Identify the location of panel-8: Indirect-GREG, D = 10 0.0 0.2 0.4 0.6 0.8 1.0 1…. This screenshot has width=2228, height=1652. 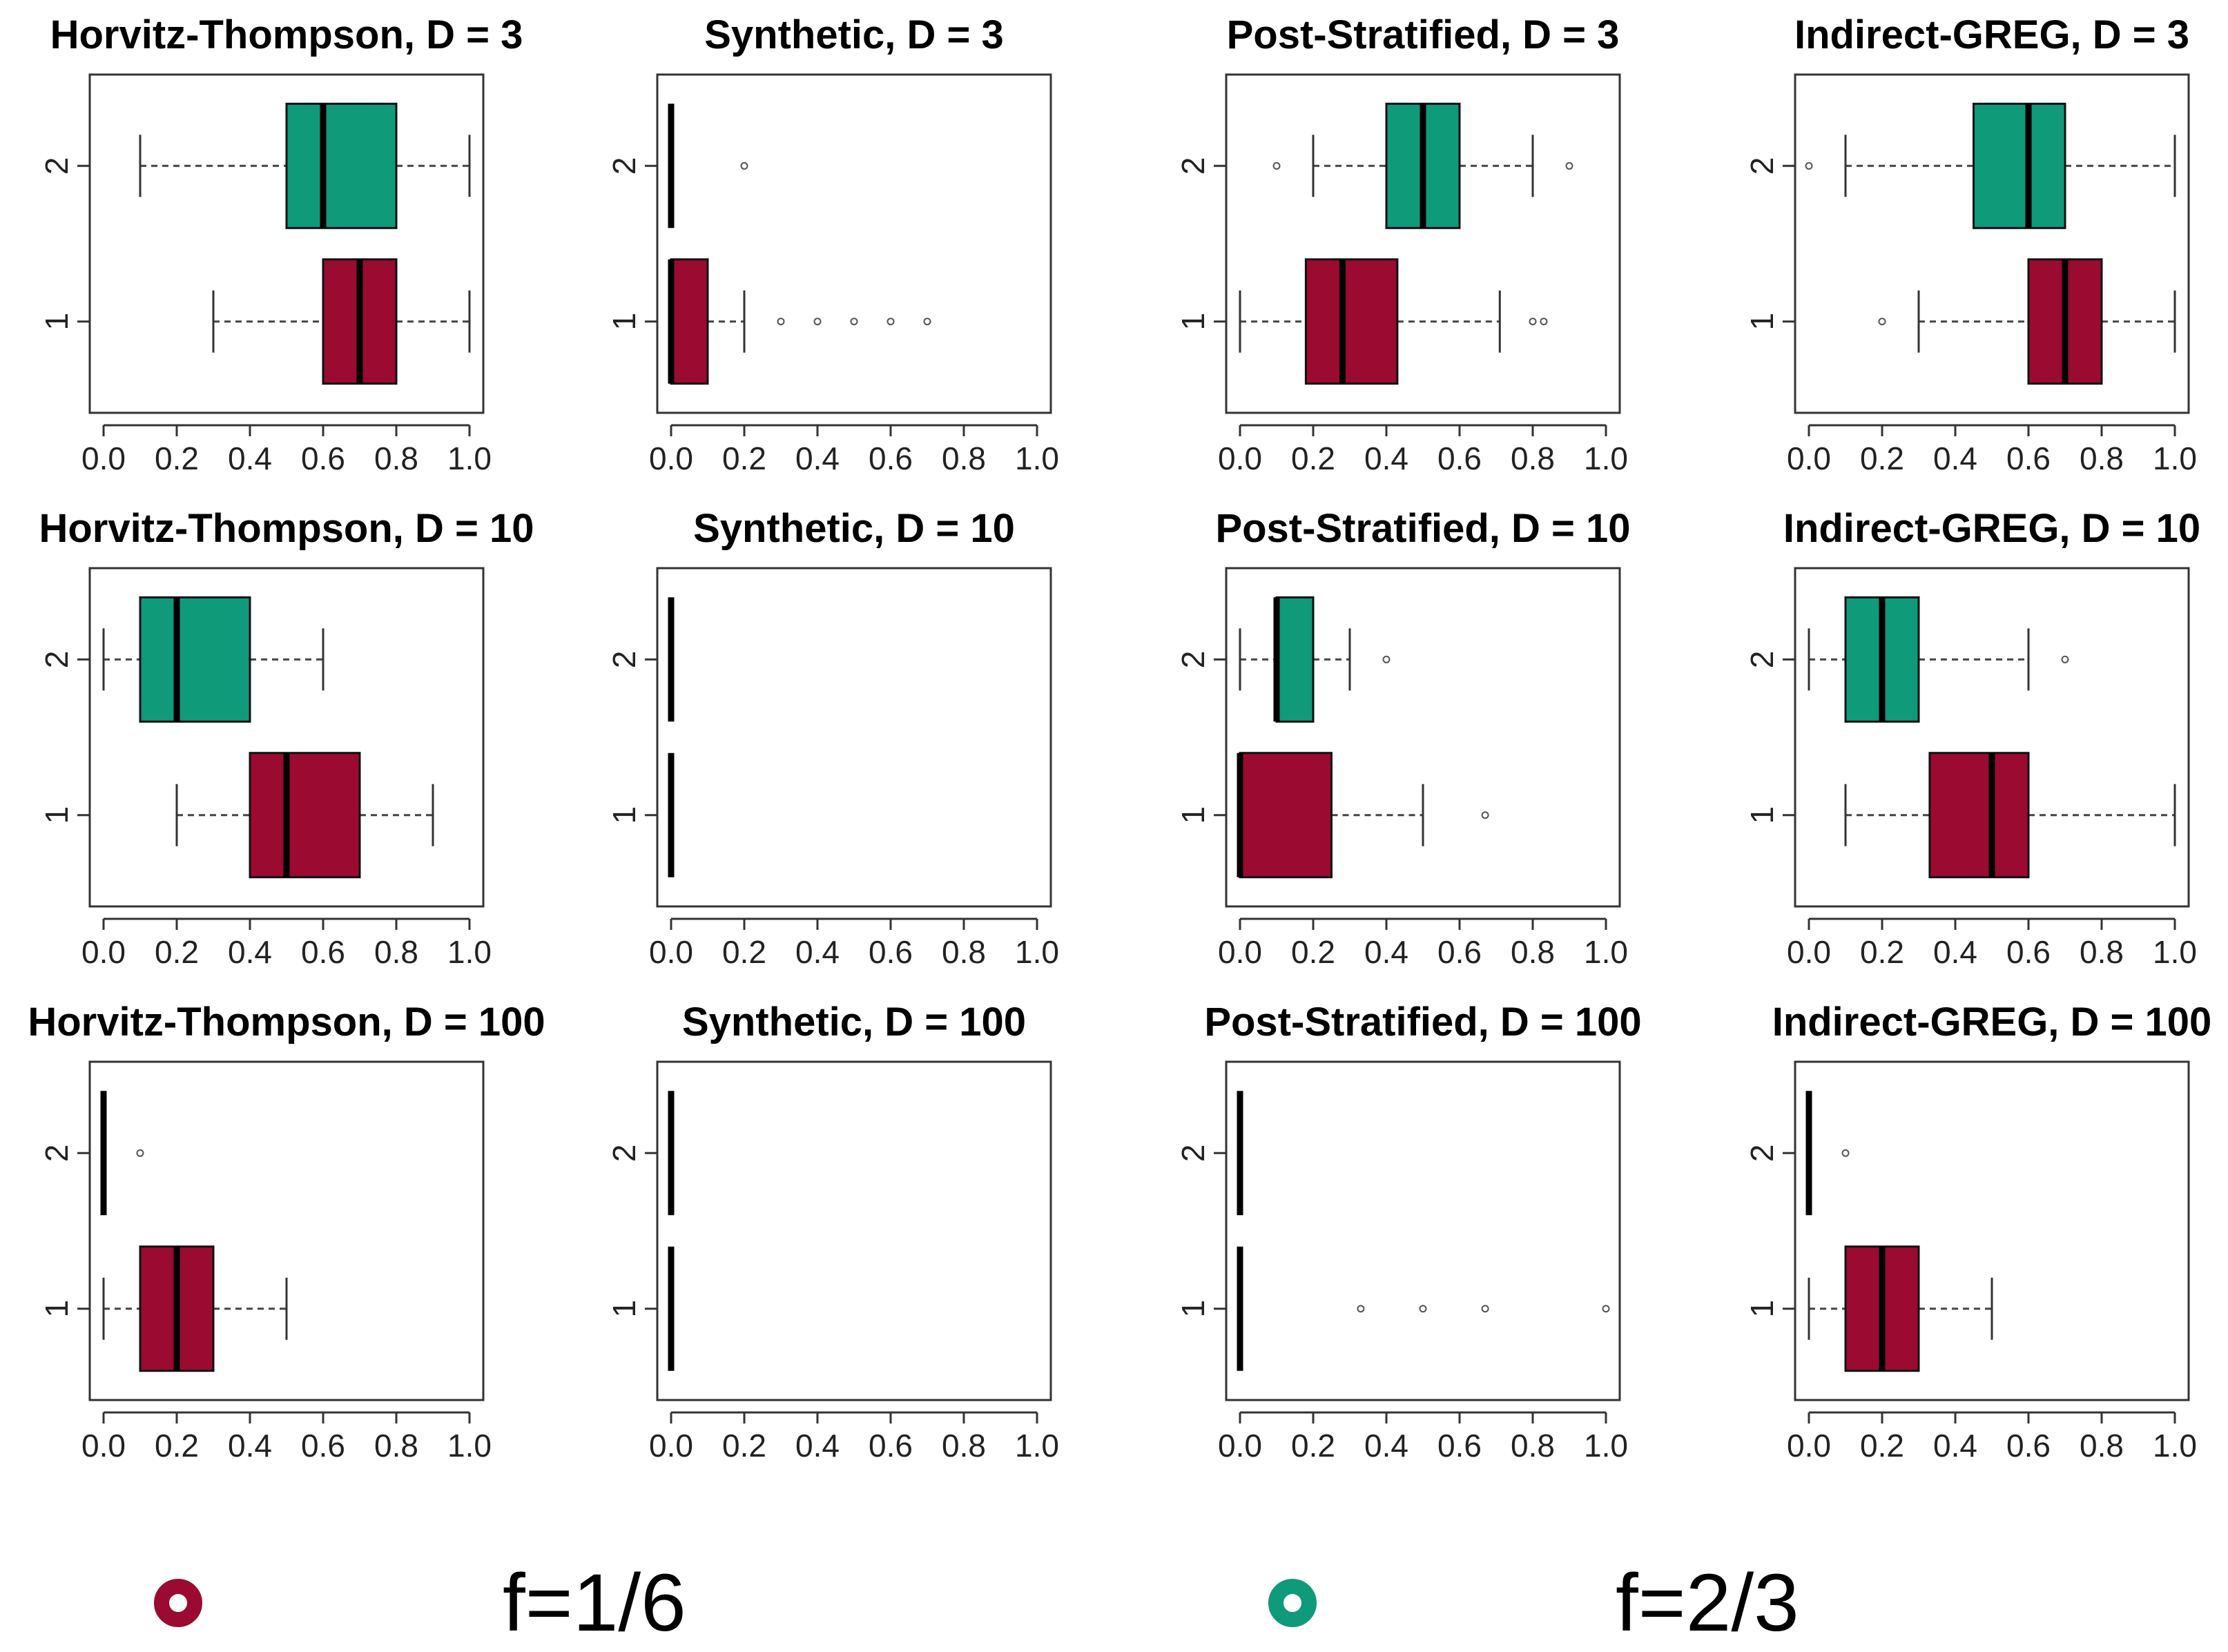
(1972, 738).